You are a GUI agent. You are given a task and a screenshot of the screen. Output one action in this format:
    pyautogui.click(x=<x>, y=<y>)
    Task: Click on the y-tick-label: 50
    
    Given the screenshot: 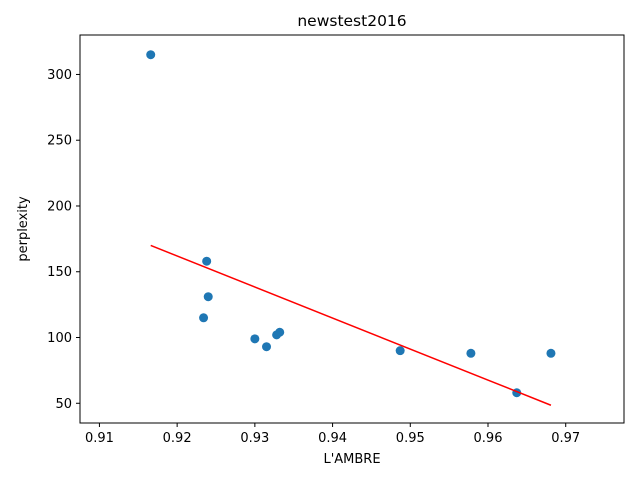 What is the action you would take?
    pyautogui.click(x=63, y=404)
    